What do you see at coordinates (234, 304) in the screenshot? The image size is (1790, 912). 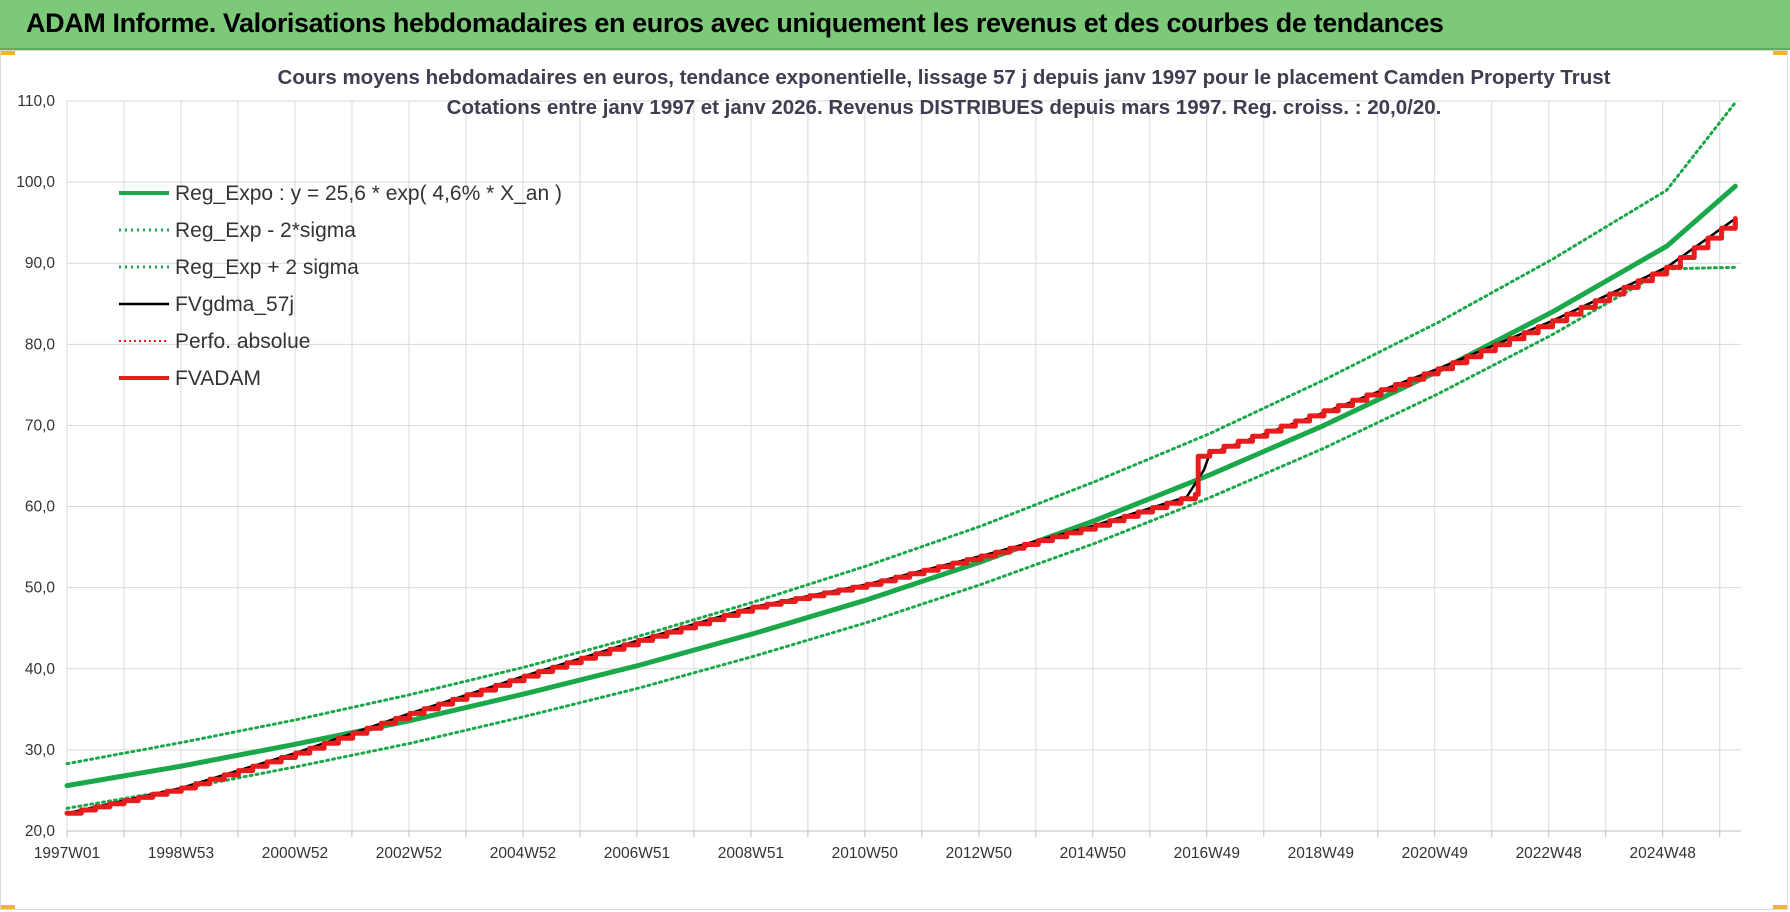 I see `legend-label: FVgdma_57j` at bounding box center [234, 304].